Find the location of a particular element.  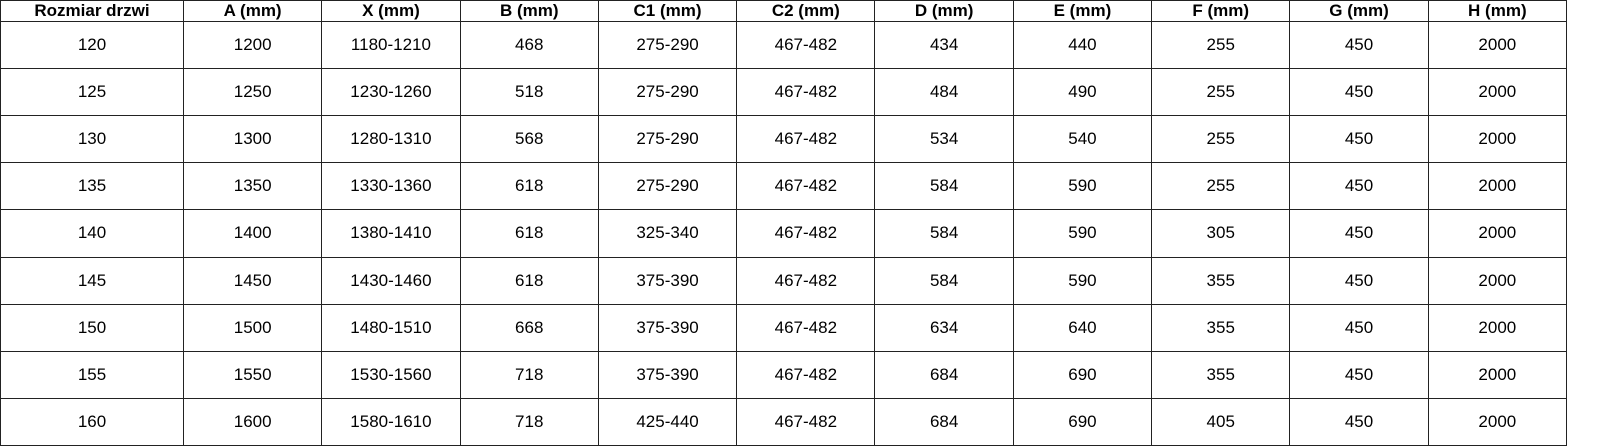

table-cell: 1200 is located at coordinates (252, 45).